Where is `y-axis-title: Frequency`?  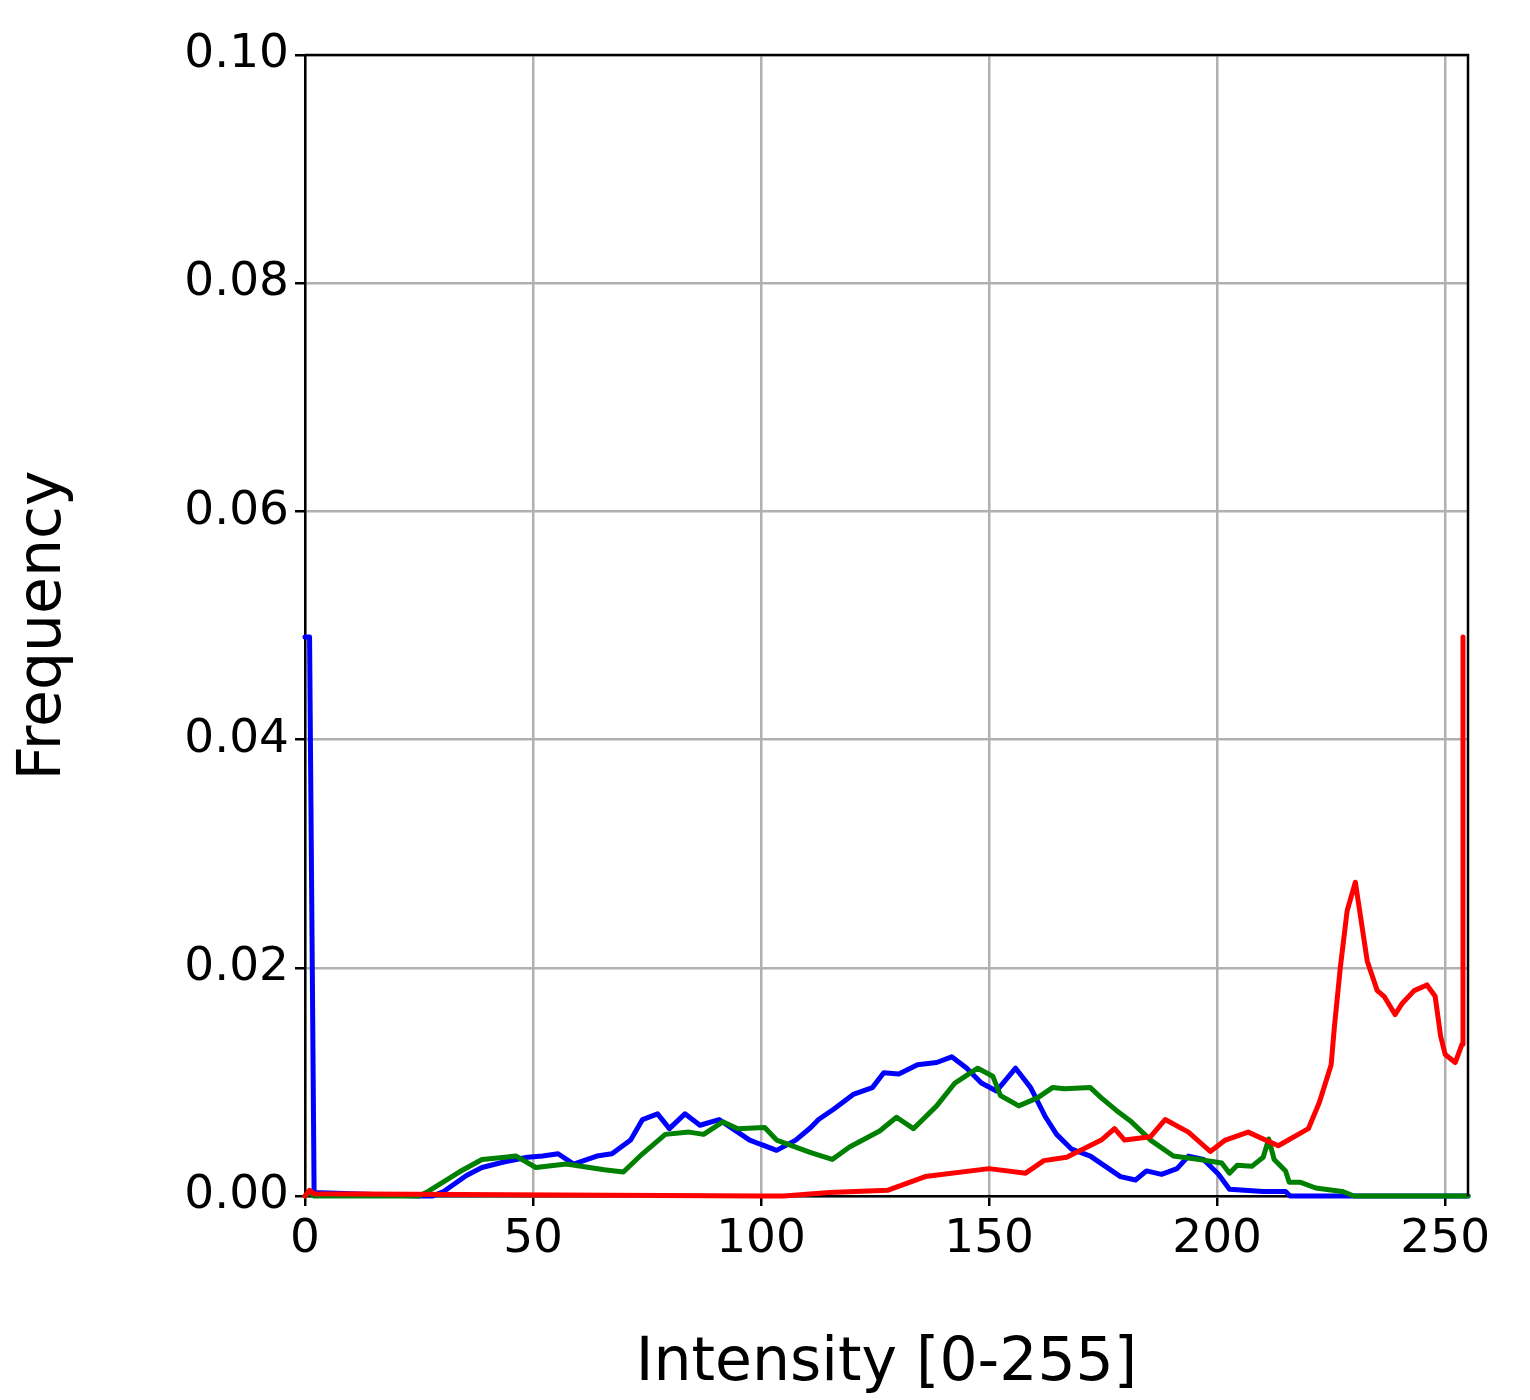
y-axis-title: Frequency is located at coordinates (38, 625).